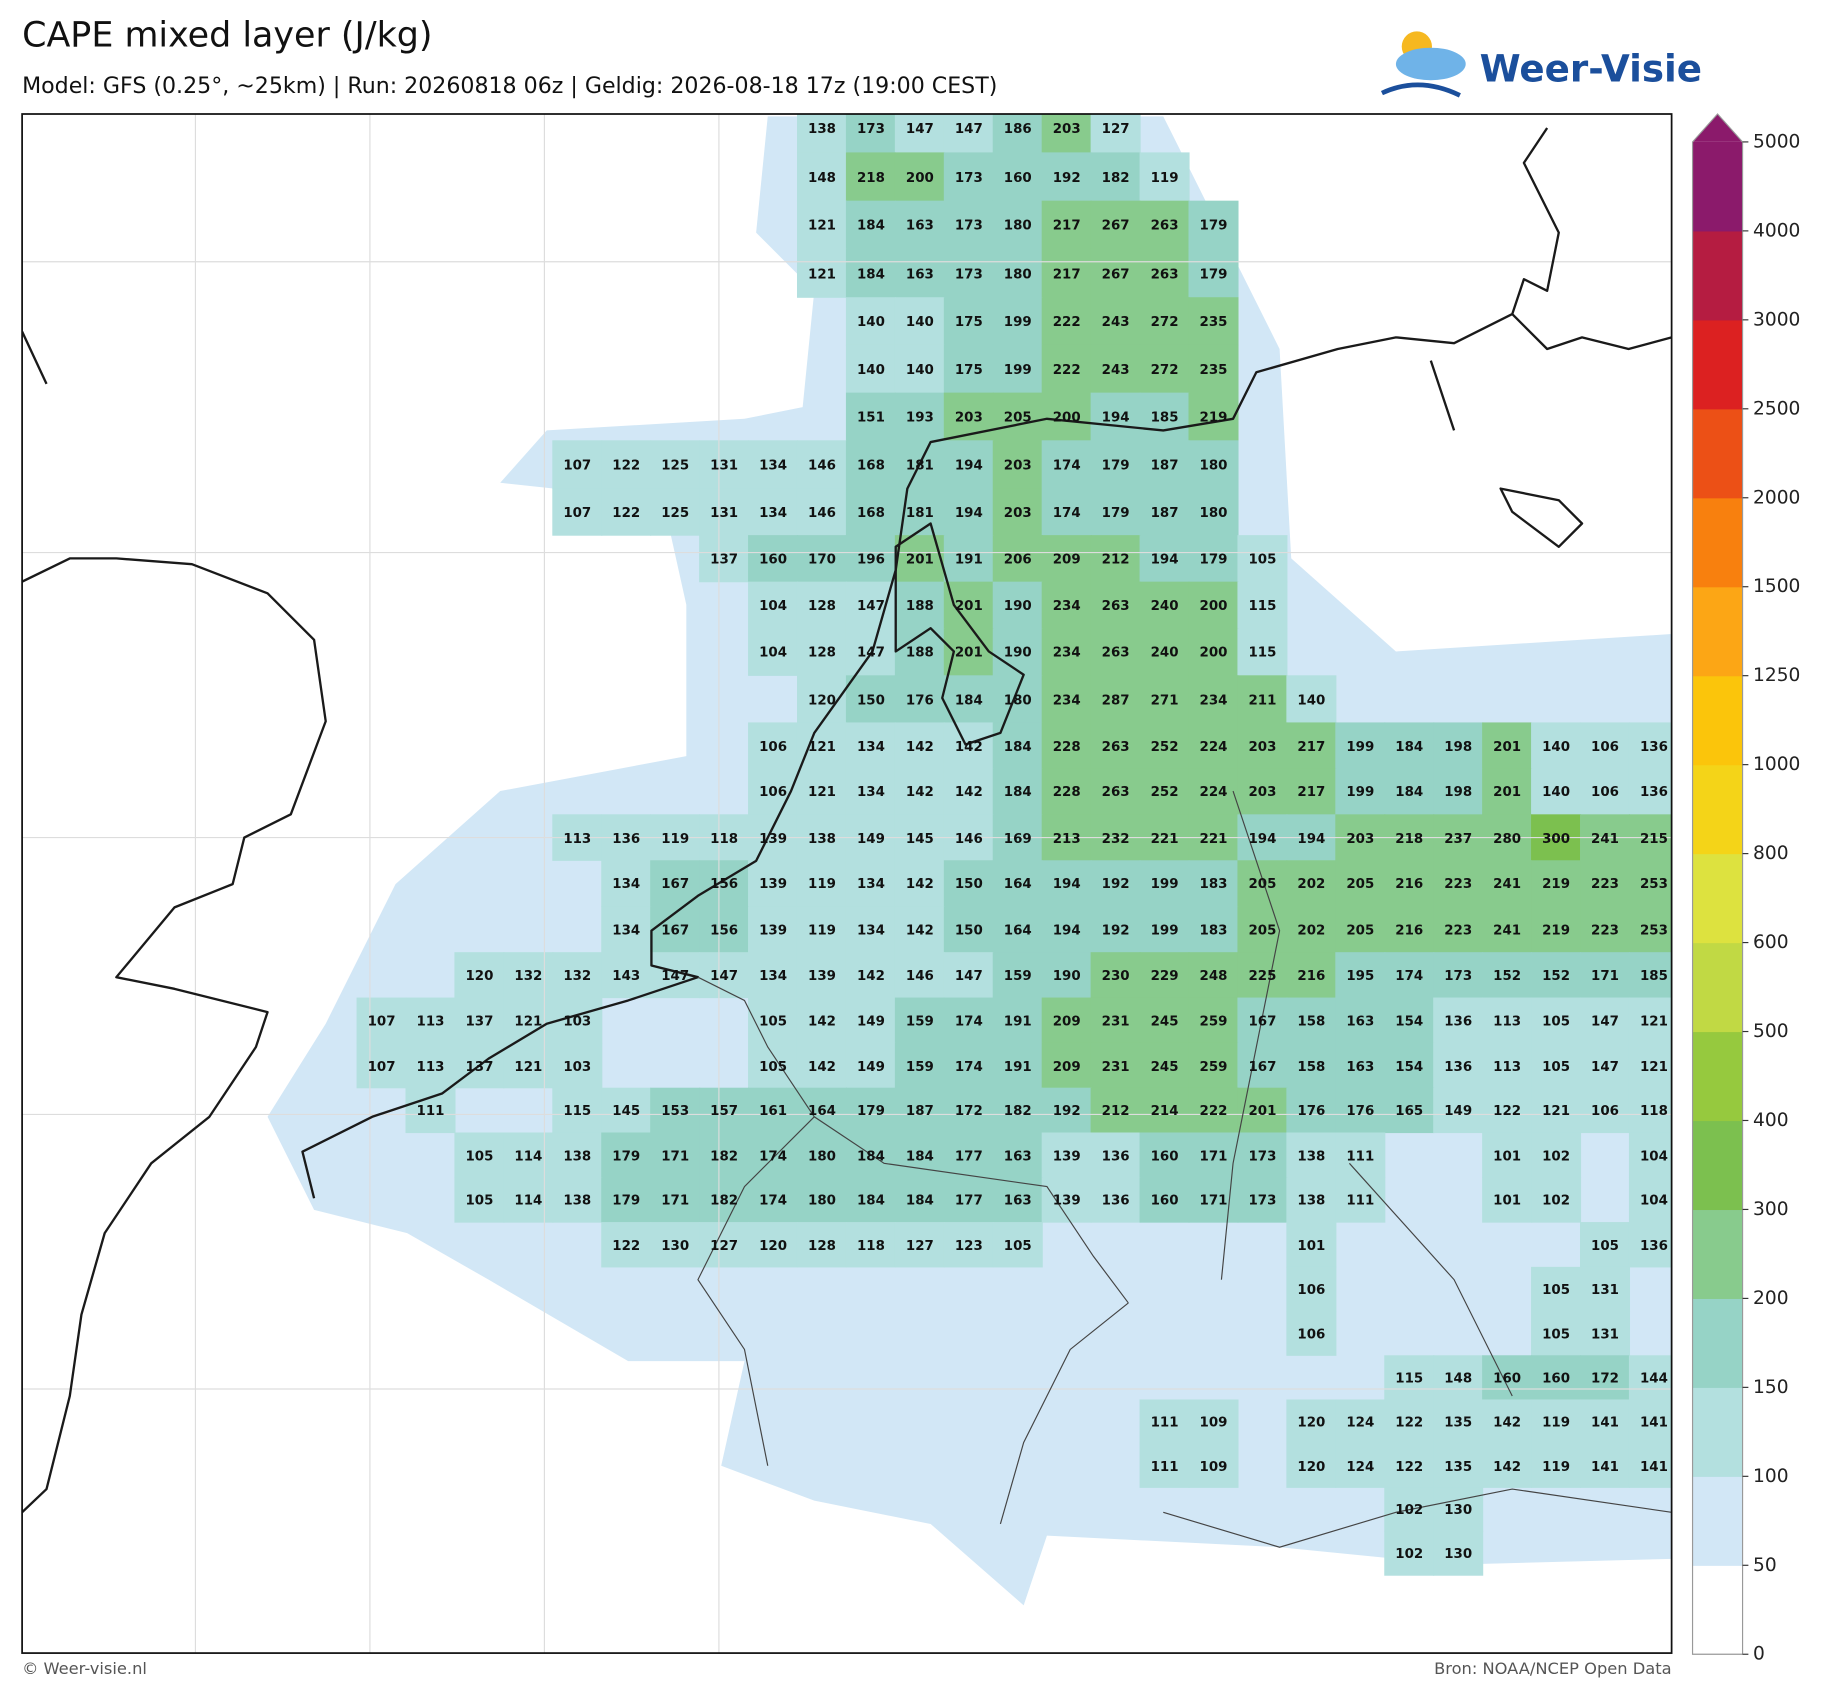 The width and height of the screenshot is (1824, 1681). I want to click on cape-value: 179, so click(626, 1201).